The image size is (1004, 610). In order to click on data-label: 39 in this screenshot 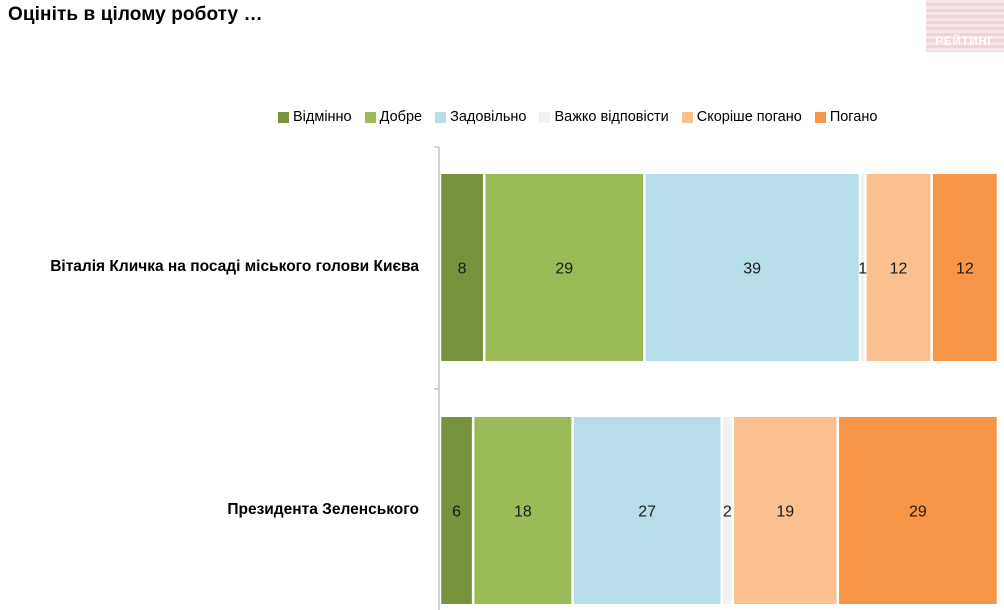, I will do `click(752, 269)`.